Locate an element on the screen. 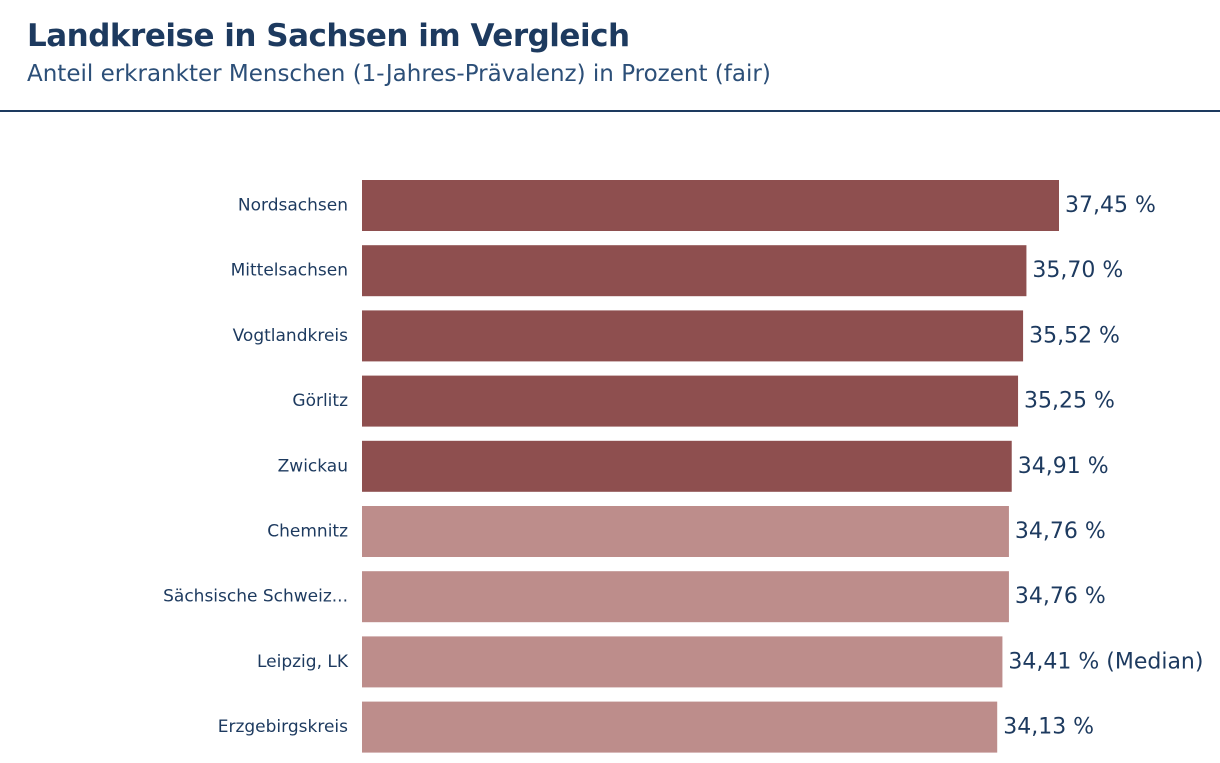  value-label: 35,70 % is located at coordinates (1077, 270).